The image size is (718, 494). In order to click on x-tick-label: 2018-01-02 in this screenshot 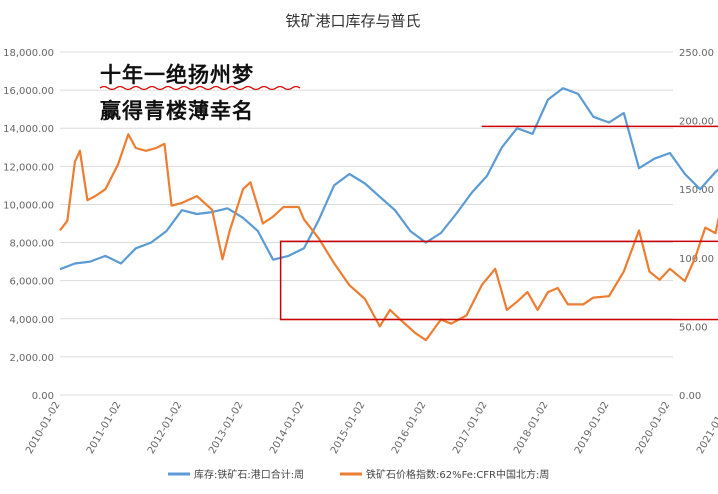, I will do `click(531, 428)`.